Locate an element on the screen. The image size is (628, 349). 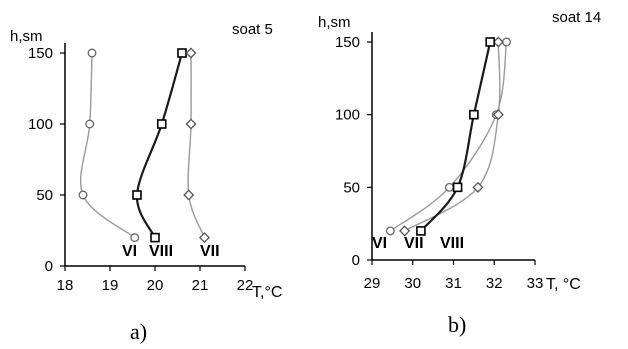
panel-b-caption: b) is located at coordinates (457, 324).